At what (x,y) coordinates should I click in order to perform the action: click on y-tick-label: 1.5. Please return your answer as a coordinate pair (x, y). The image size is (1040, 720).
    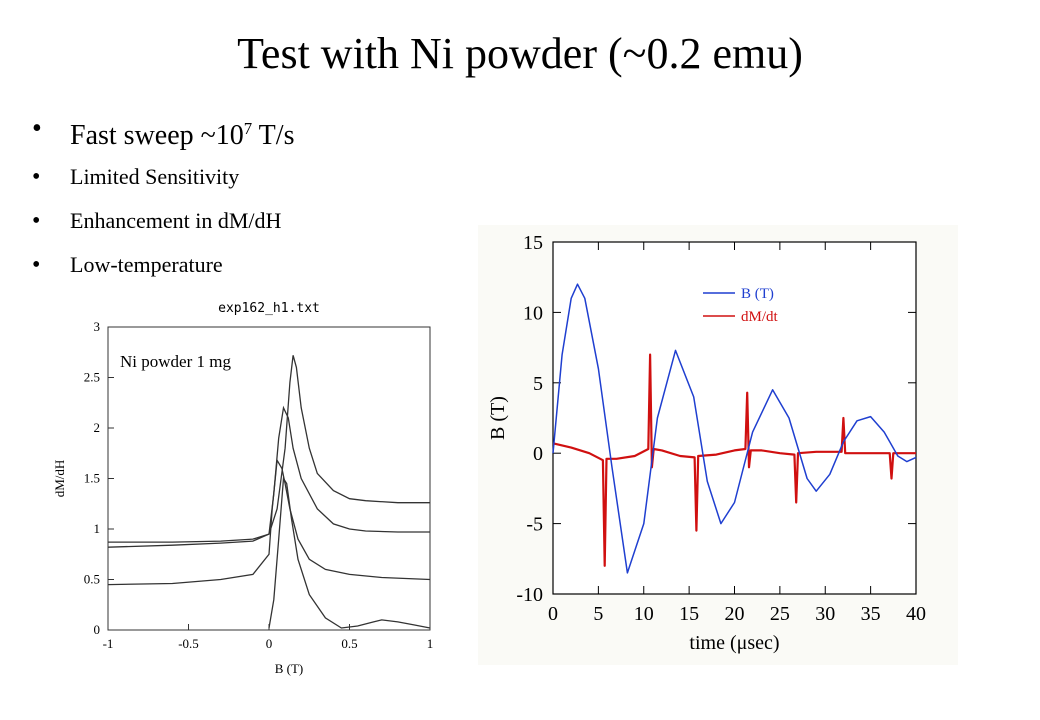
    Looking at the image, I should click on (92, 478).